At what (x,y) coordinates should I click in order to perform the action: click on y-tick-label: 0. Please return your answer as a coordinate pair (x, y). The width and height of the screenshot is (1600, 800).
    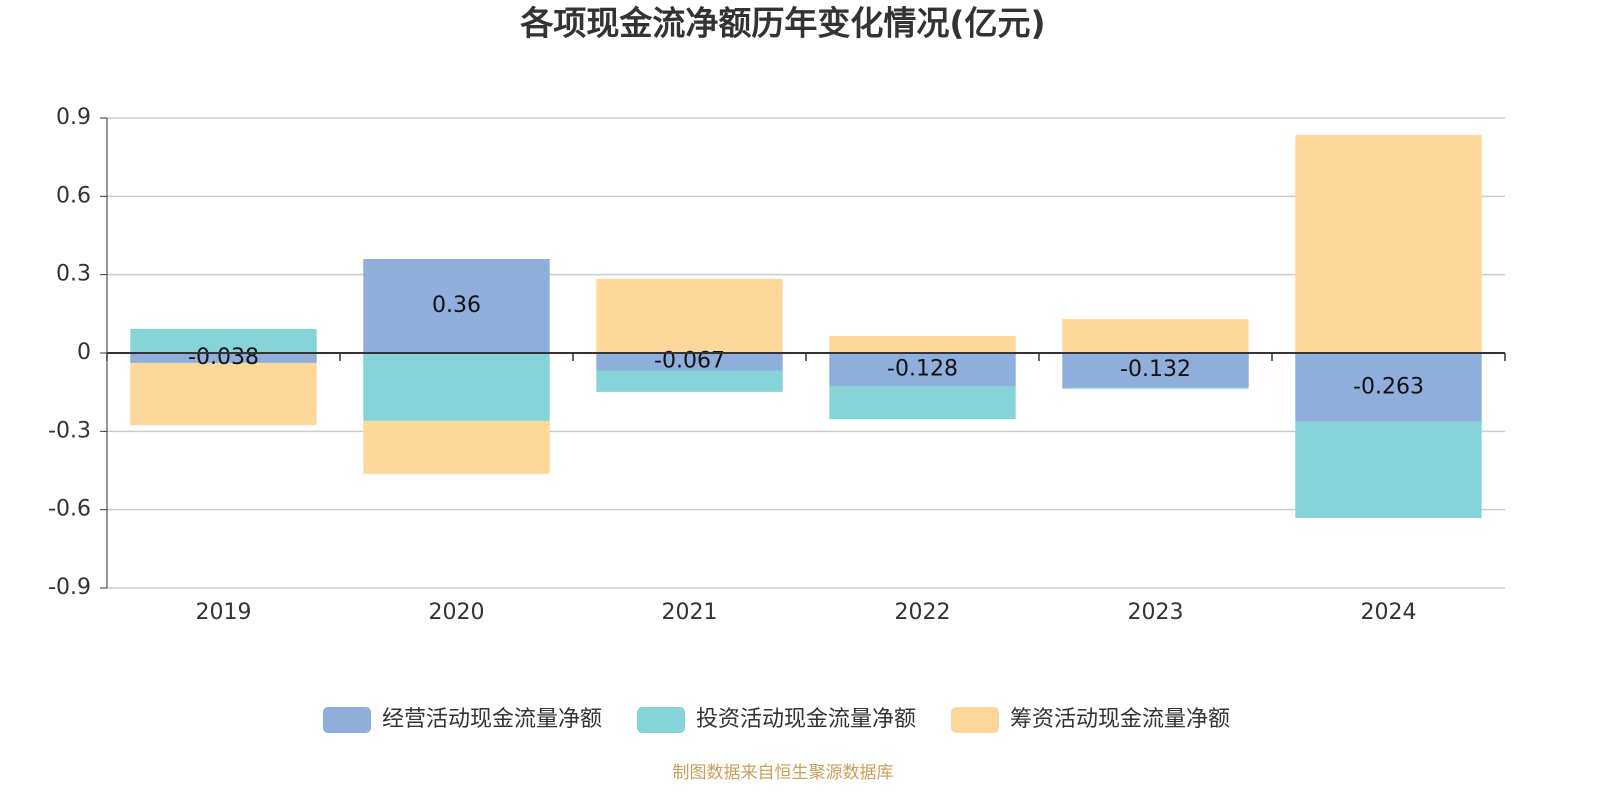
    Looking at the image, I should click on (84, 352).